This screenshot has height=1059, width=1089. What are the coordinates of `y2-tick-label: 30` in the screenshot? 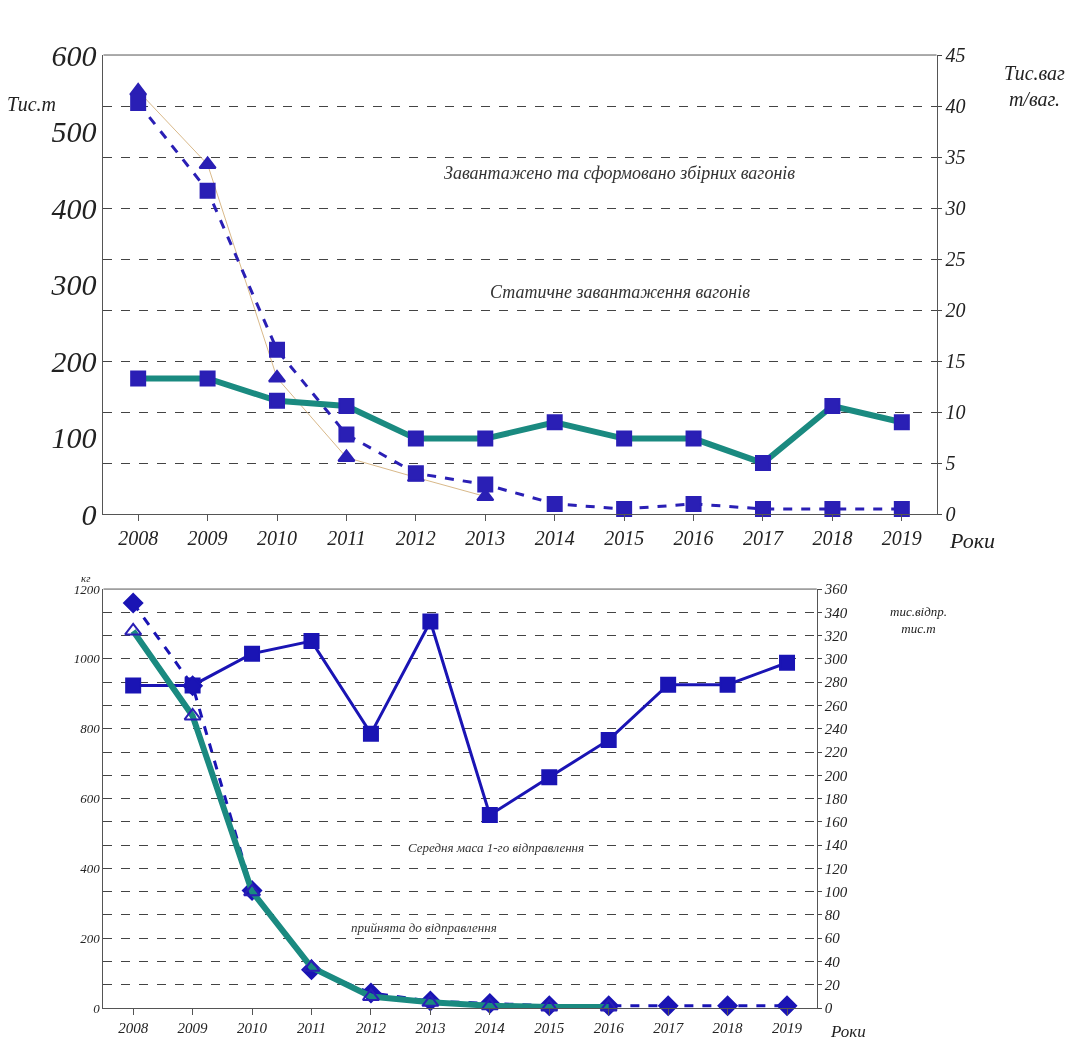 It's located at (955, 208).